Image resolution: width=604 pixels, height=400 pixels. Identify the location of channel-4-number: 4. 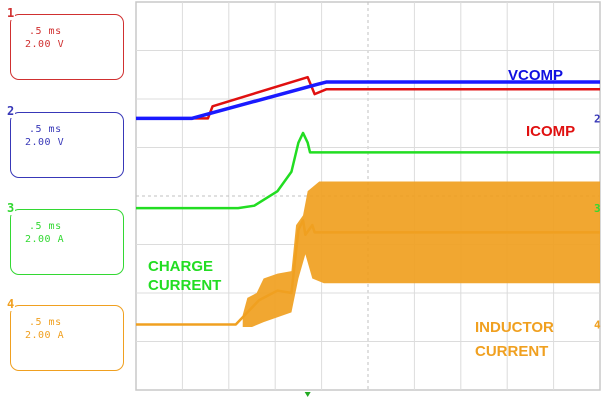
(11, 304).